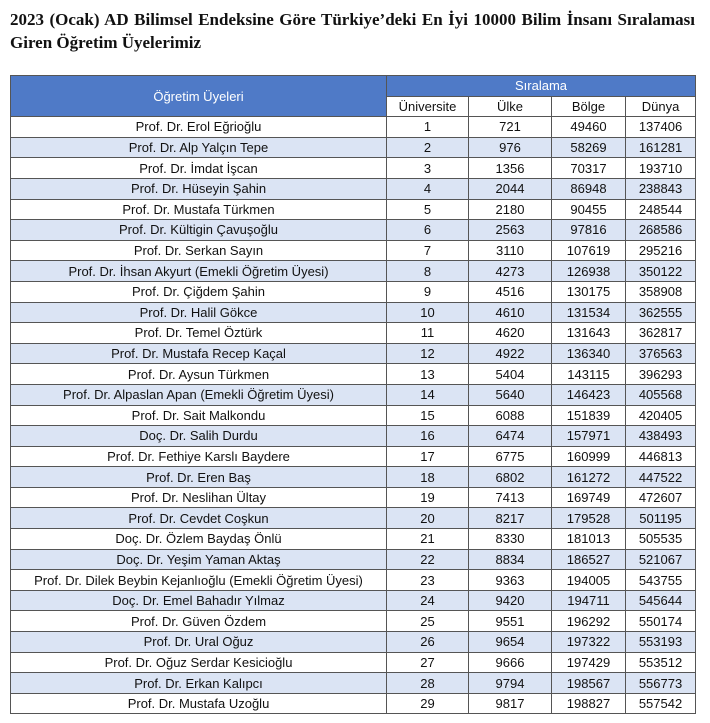  What do you see at coordinates (510, 642) in the screenshot?
I see `rank-cell: 9654` at bounding box center [510, 642].